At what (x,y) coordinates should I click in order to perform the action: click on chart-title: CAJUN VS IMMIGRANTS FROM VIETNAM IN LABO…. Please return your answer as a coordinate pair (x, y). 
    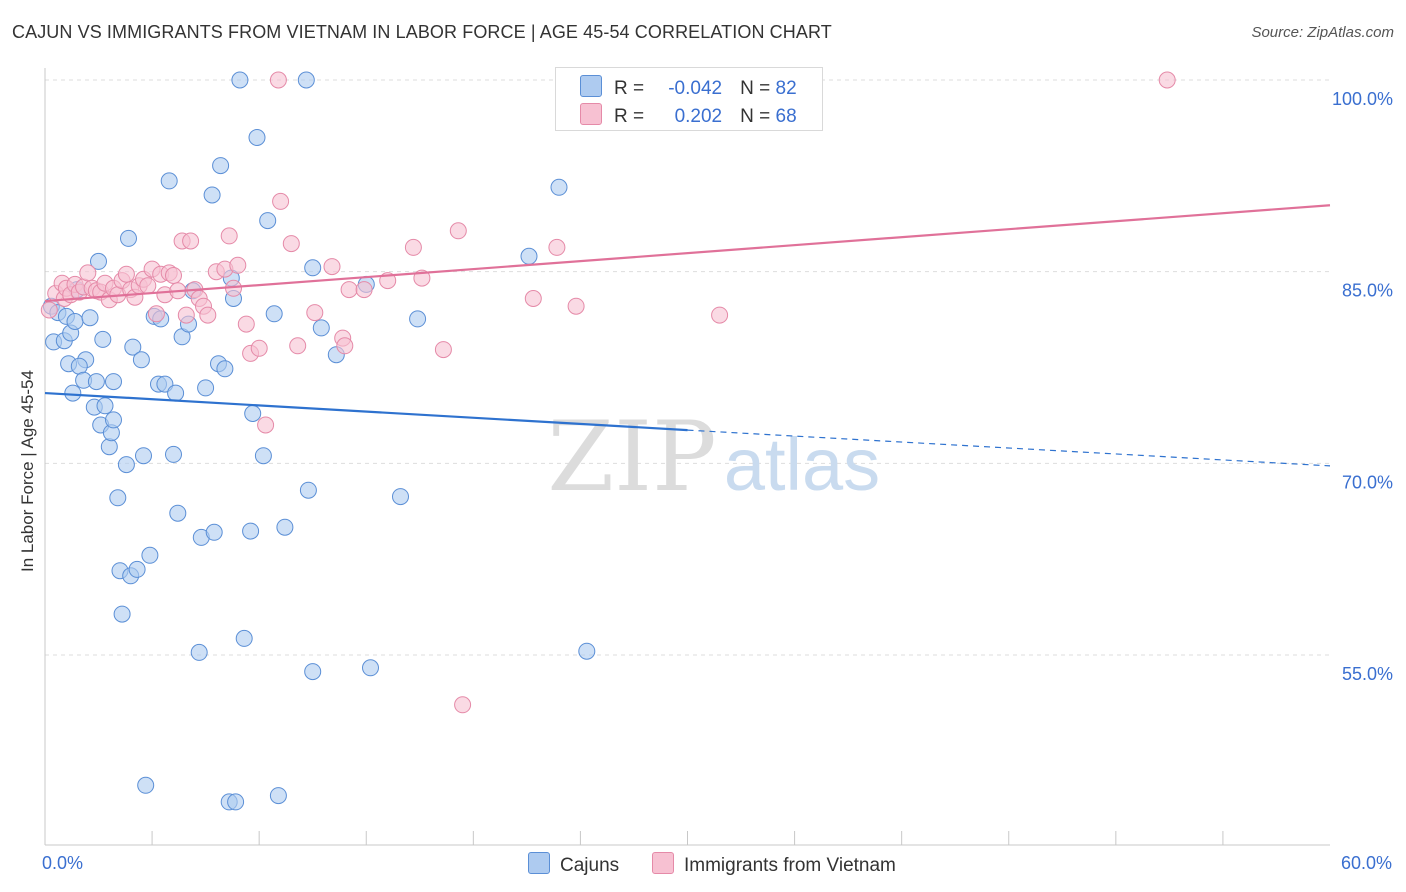
    Looking at the image, I should click on (422, 32).